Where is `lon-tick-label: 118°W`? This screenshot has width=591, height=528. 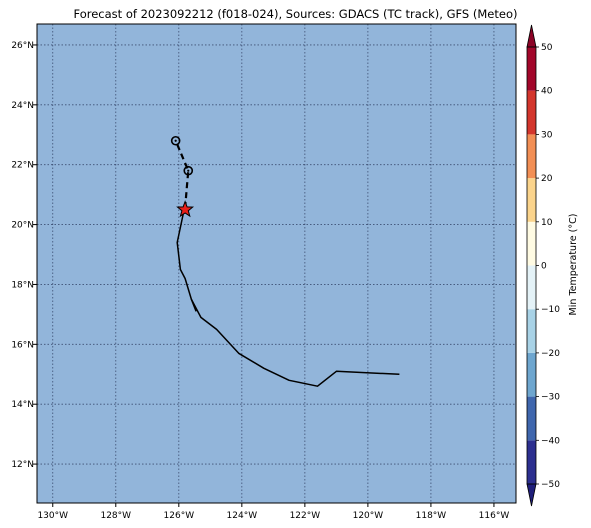
lon-tick-label: 118°W is located at coordinates (431, 516).